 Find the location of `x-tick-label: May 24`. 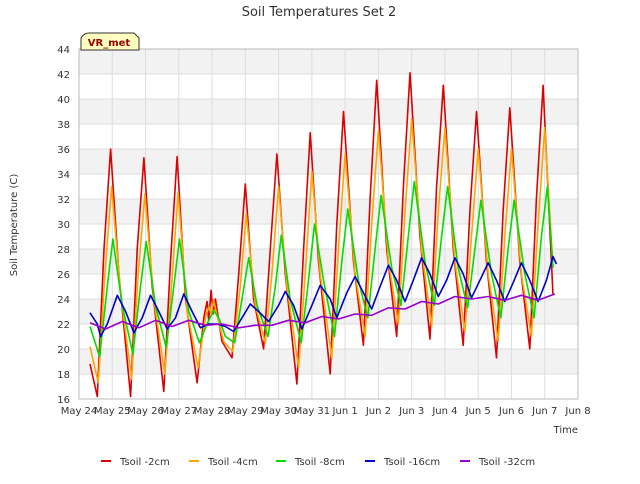

x-tick-label: May 24 is located at coordinates (79, 411).